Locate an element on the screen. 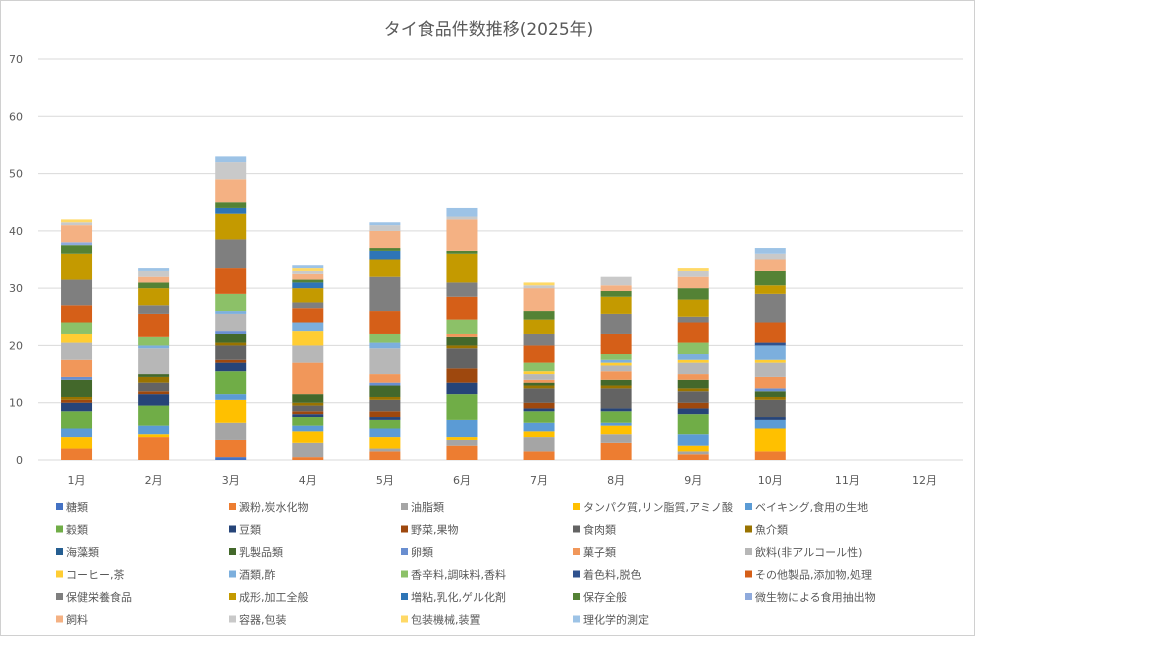 The image size is (1152, 648). legend-label: 菓子類 is located at coordinates (599, 552).